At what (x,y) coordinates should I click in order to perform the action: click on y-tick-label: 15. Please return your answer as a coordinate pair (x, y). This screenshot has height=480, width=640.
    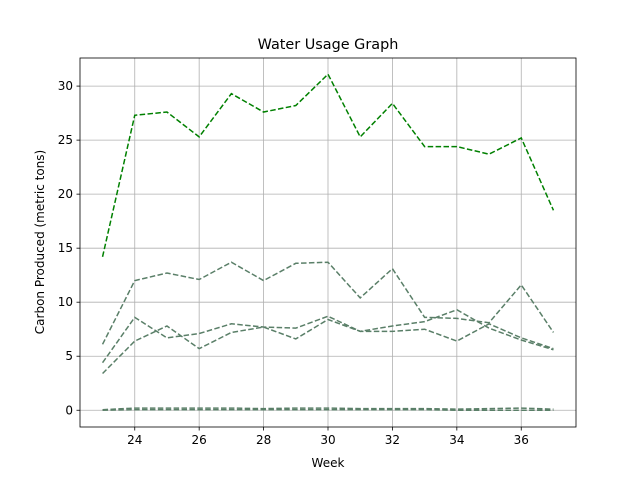
    Looking at the image, I should click on (65, 248).